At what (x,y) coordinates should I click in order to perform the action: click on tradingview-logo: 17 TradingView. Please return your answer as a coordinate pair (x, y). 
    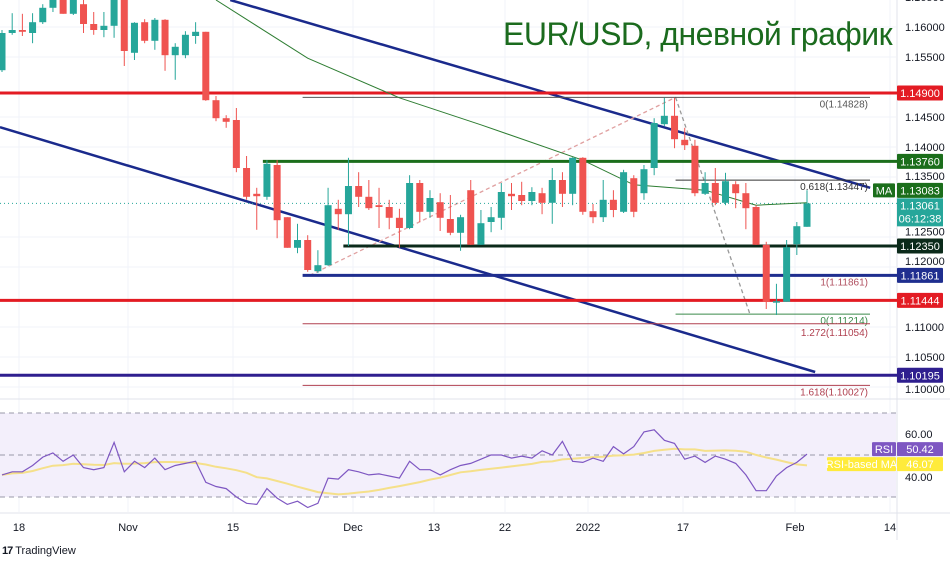
    Looking at the image, I should click on (39, 551).